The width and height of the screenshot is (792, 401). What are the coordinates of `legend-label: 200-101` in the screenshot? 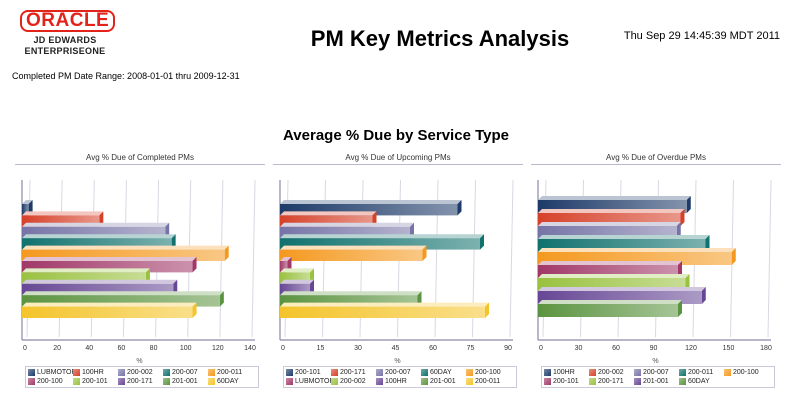 It's located at (95, 381).